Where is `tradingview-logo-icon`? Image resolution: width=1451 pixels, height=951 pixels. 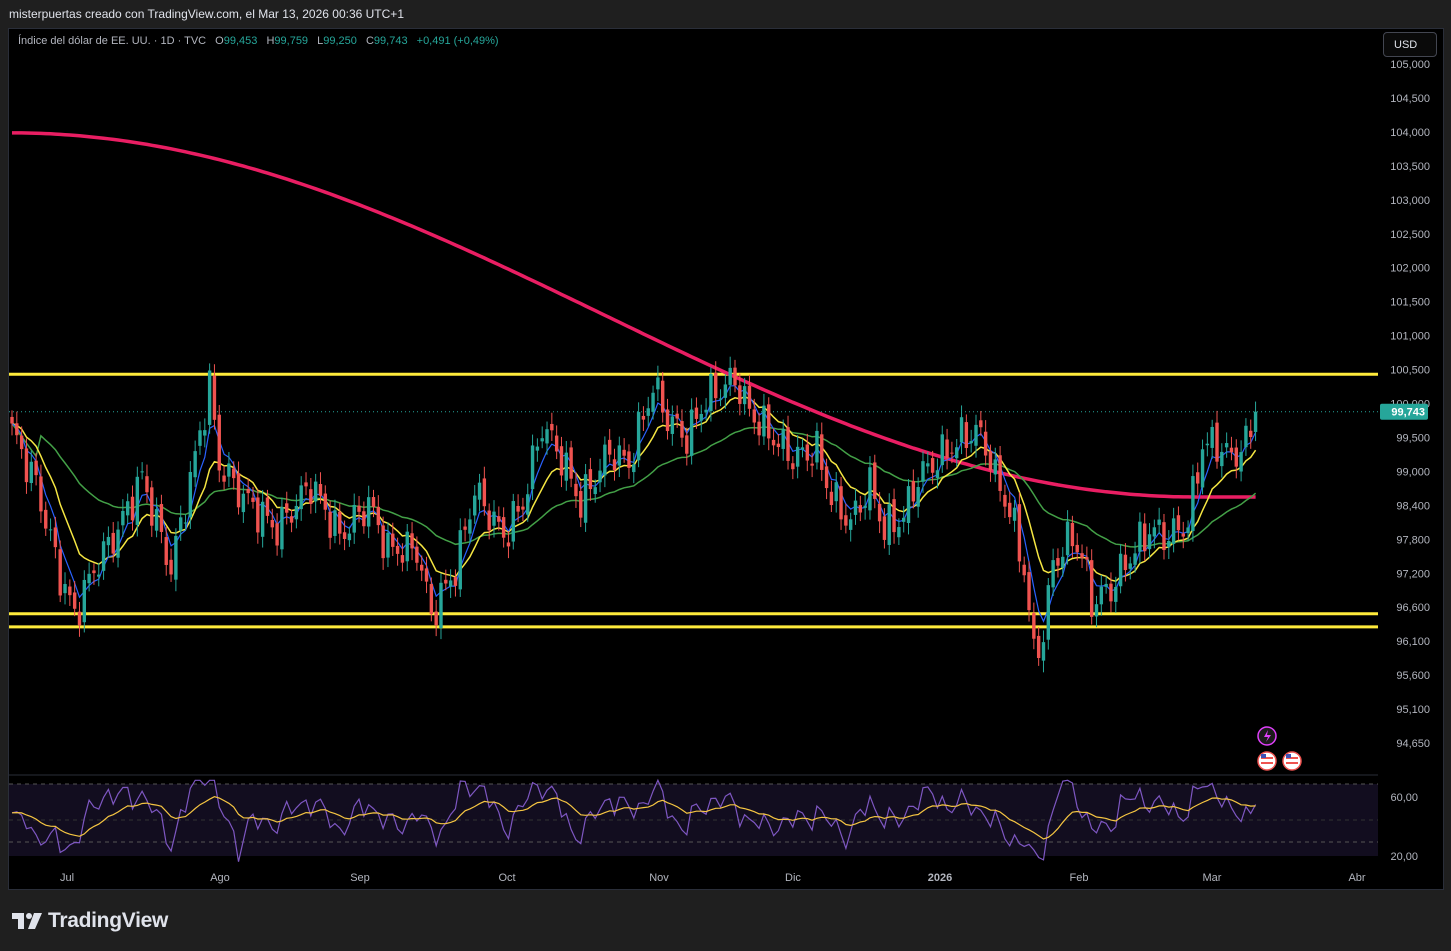 tradingview-logo-icon is located at coordinates (27, 921).